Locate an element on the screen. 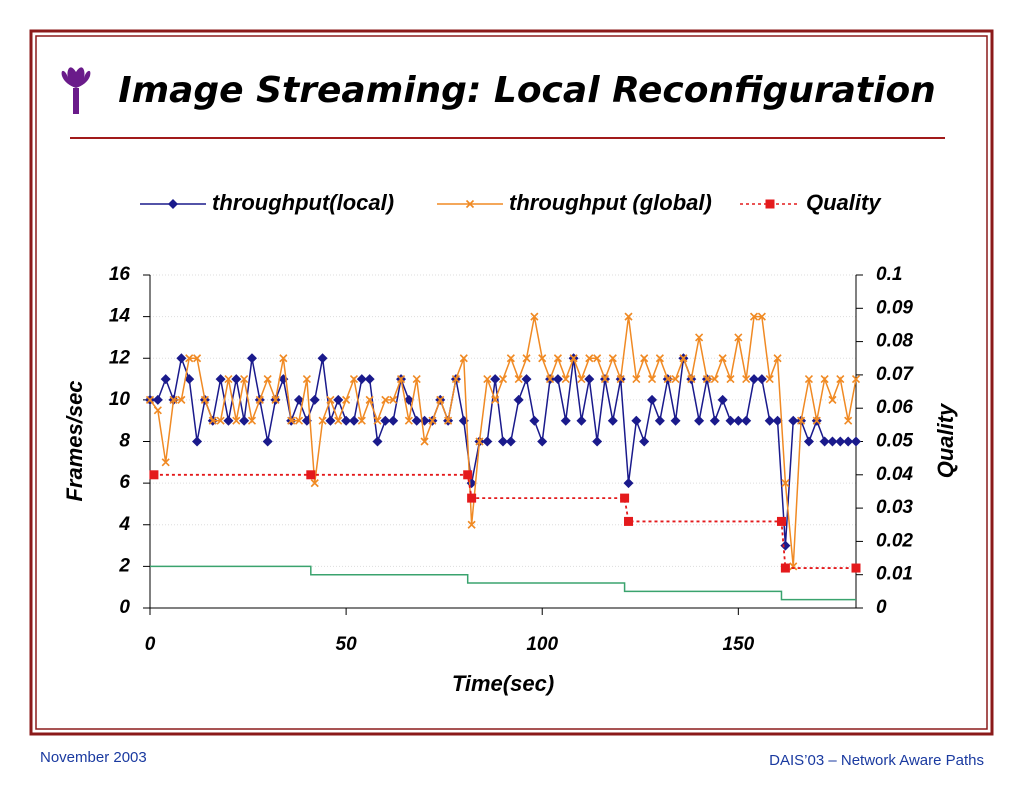  y2-tick-label: 0.03 is located at coordinates (894, 507).